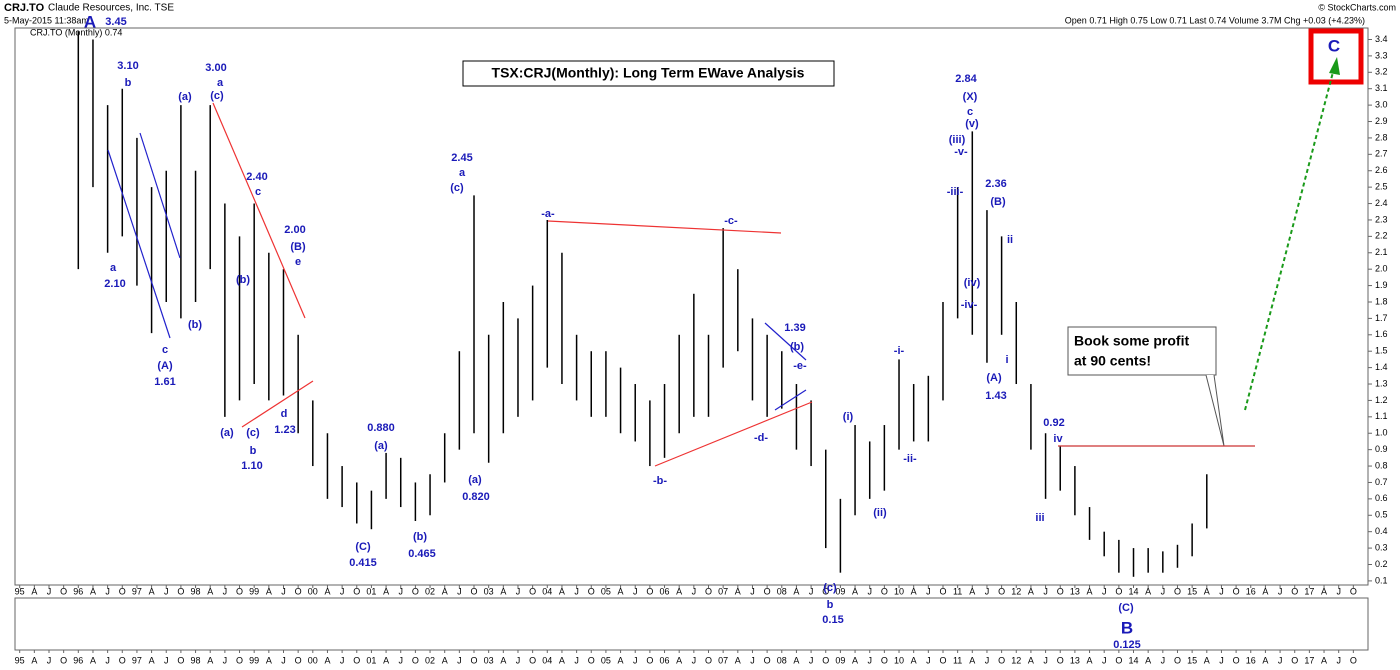  I want to click on x-tick-label: 98, so click(196, 591).